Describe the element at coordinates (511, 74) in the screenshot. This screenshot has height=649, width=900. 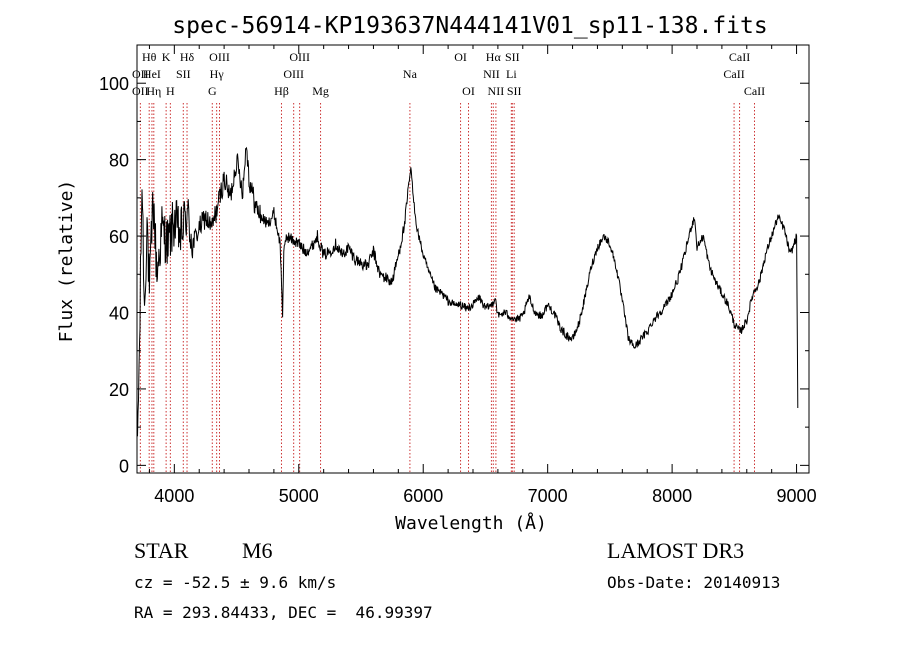
I see `line-marker-label-22: Li` at that location.